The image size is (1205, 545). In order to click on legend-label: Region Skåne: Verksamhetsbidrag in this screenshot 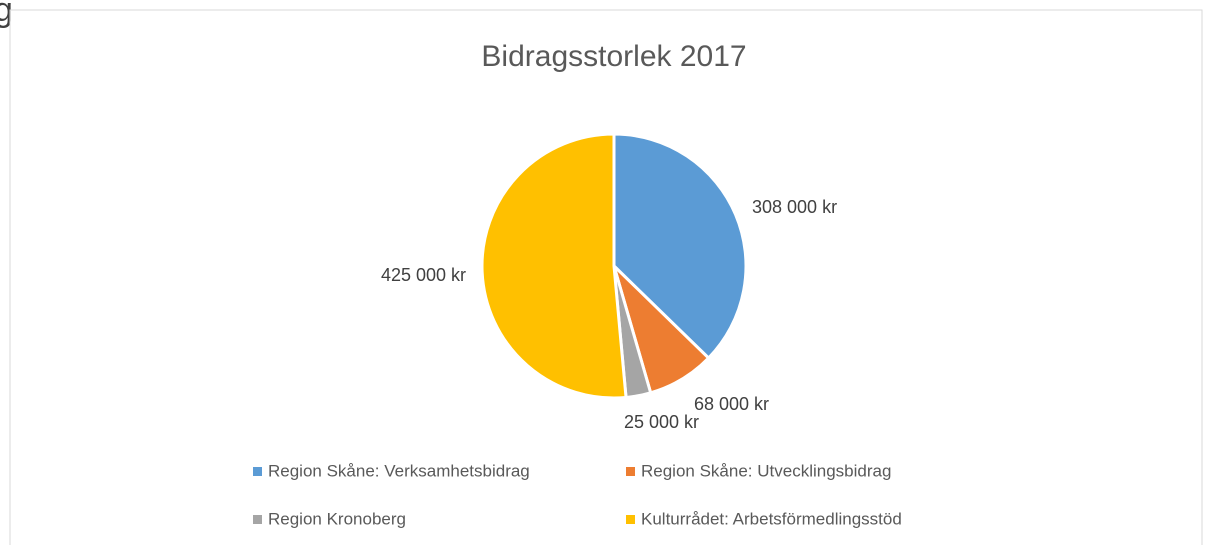, I will do `click(399, 470)`.